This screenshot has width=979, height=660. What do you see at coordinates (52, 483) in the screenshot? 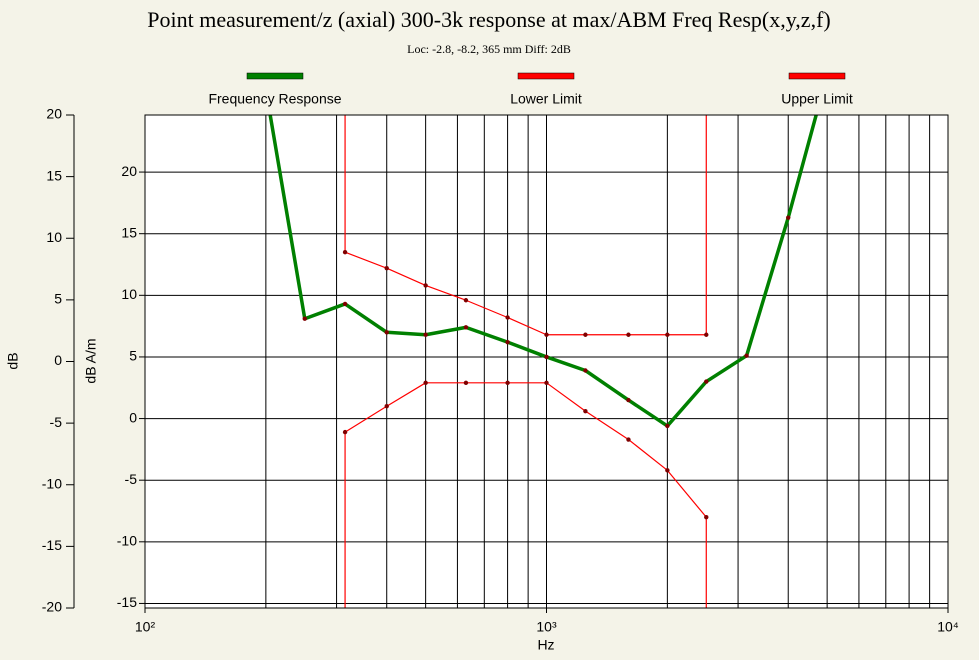
I see `y-tick-label: -10` at bounding box center [52, 483].